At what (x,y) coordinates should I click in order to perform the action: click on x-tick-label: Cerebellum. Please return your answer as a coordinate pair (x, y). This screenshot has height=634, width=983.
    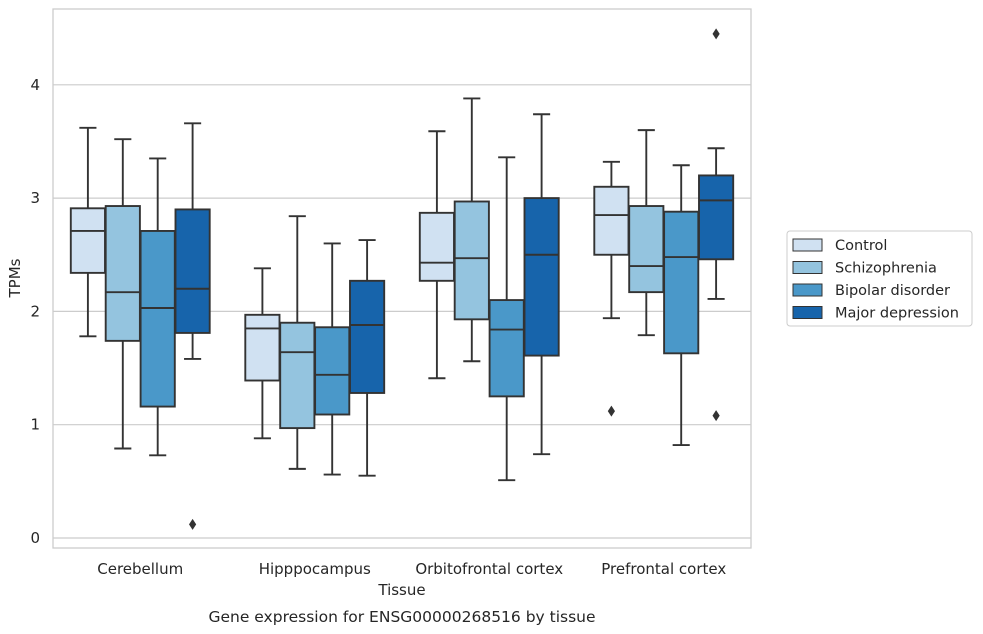
    Looking at the image, I should click on (140, 569).